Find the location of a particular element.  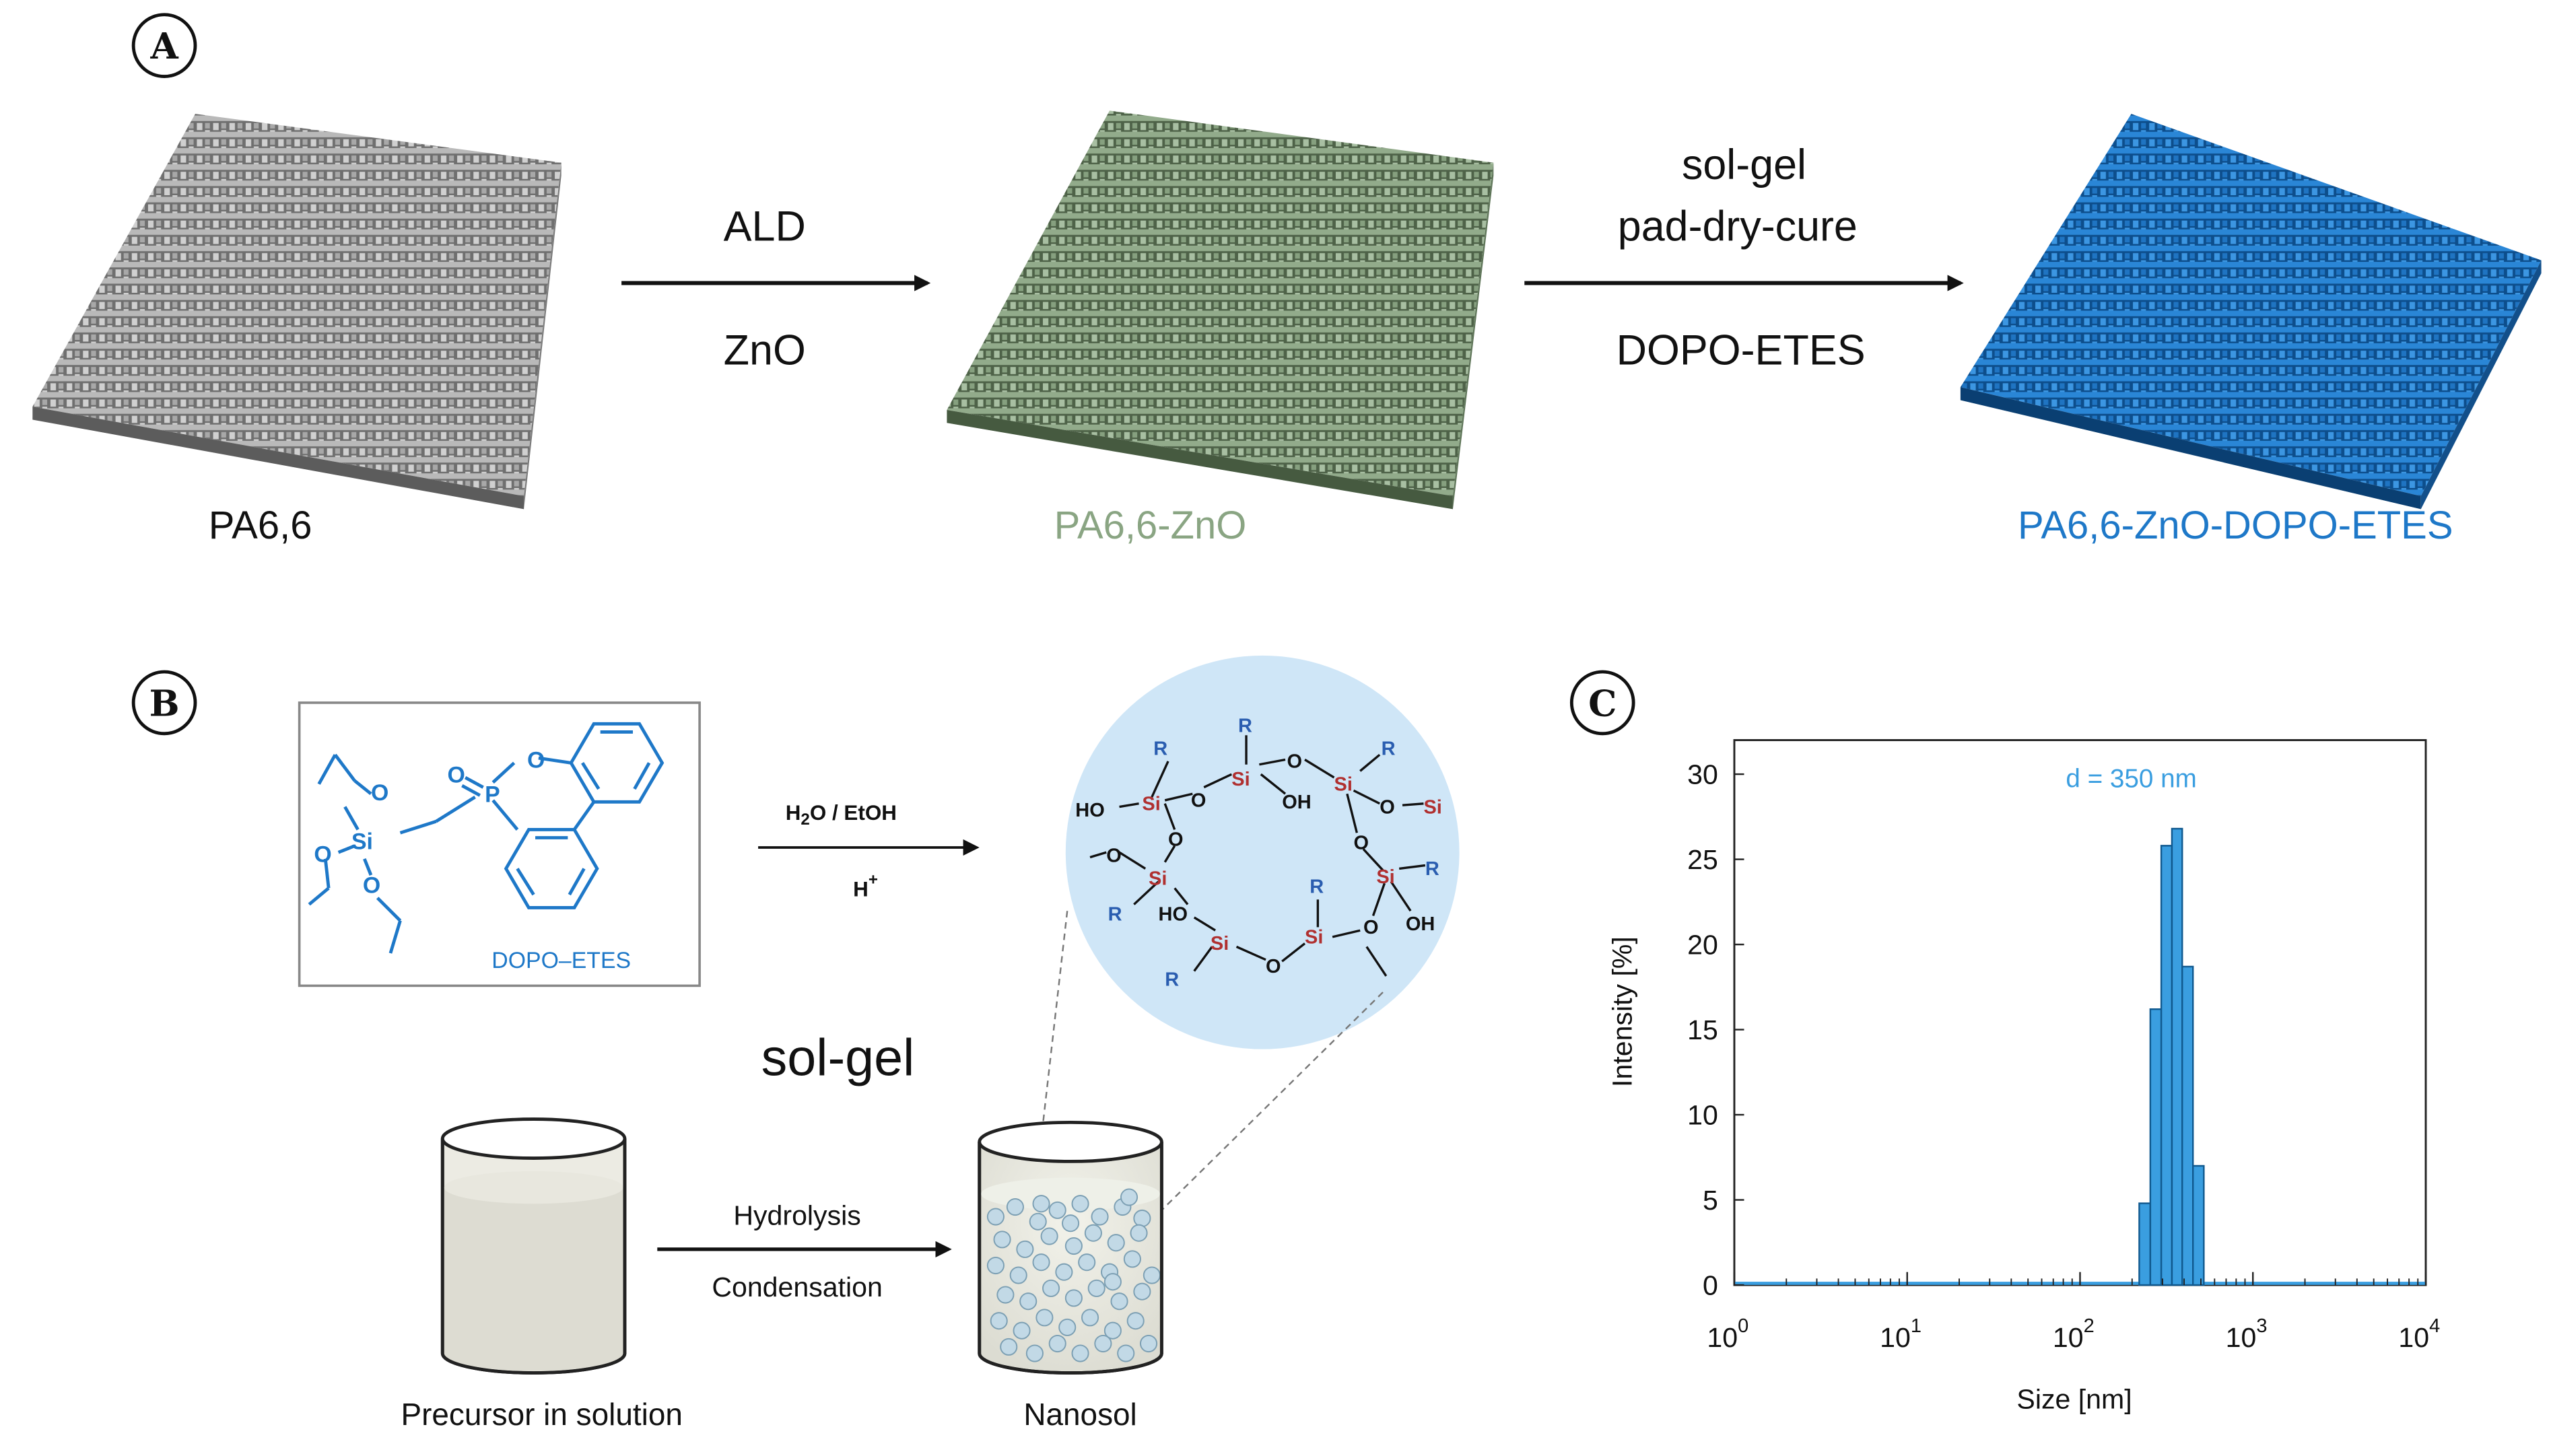

step-ald-label: ALD is located at coordinates (765, 226).